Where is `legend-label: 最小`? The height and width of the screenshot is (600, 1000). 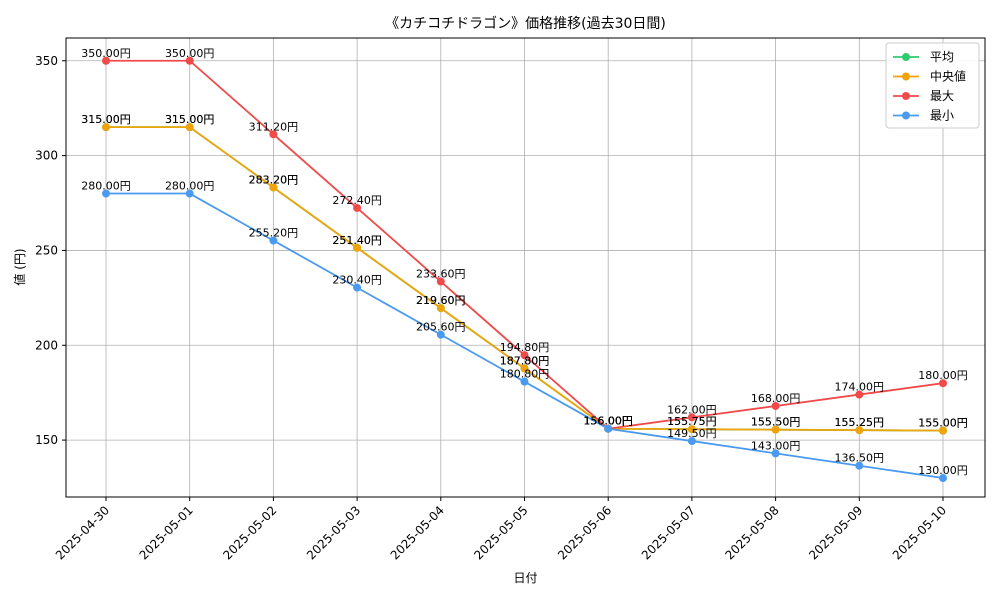 legend-label: 最小 is located at coordinates (942, 116).